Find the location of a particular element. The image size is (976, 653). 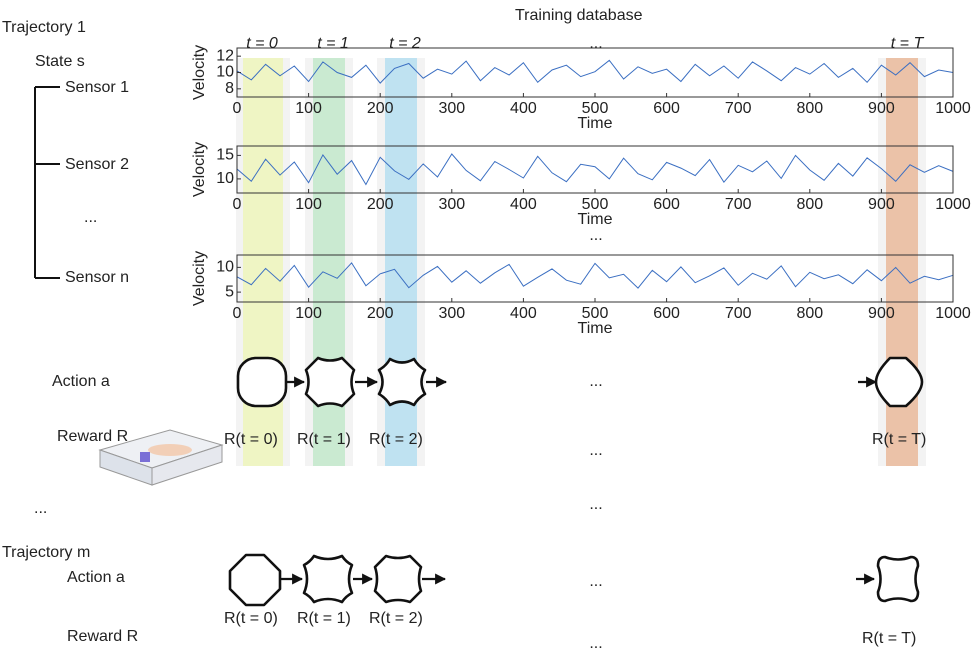

time-label: t = T is located at coordinates (908, 43).